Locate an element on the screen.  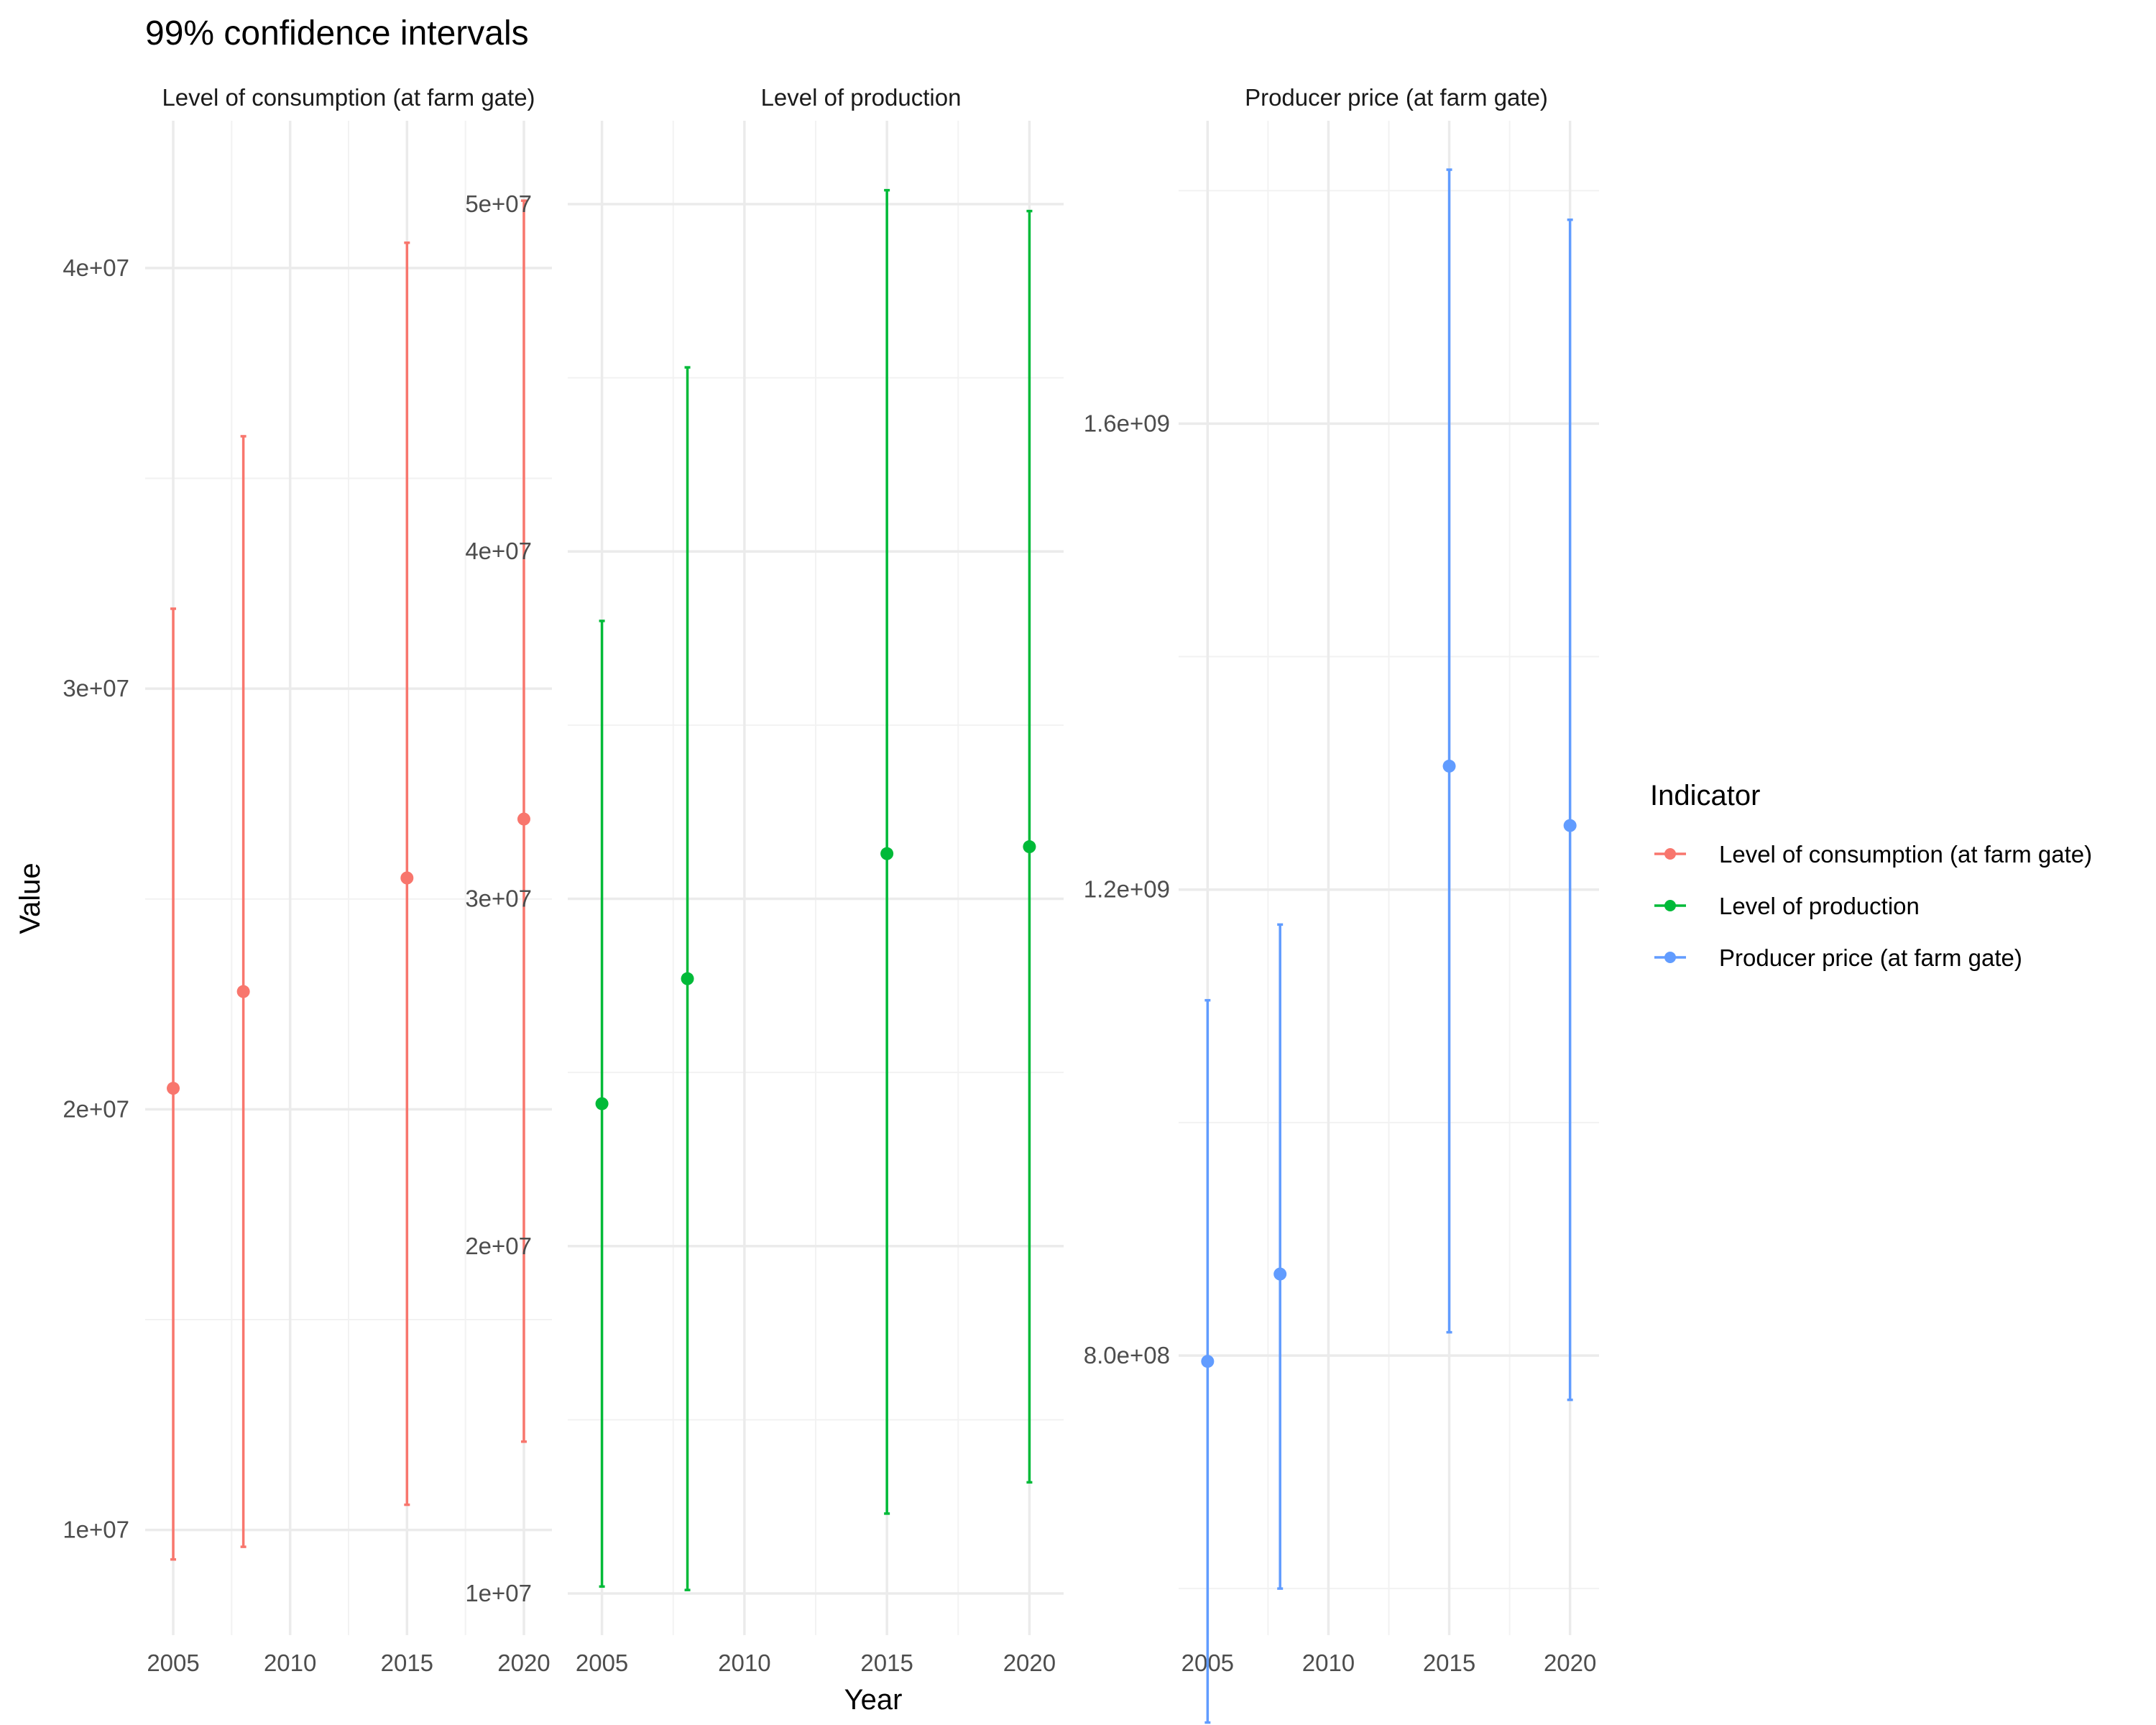
strip-label-producer-price: Producer price (at farm gate) is located at coordinates (1396, 97).